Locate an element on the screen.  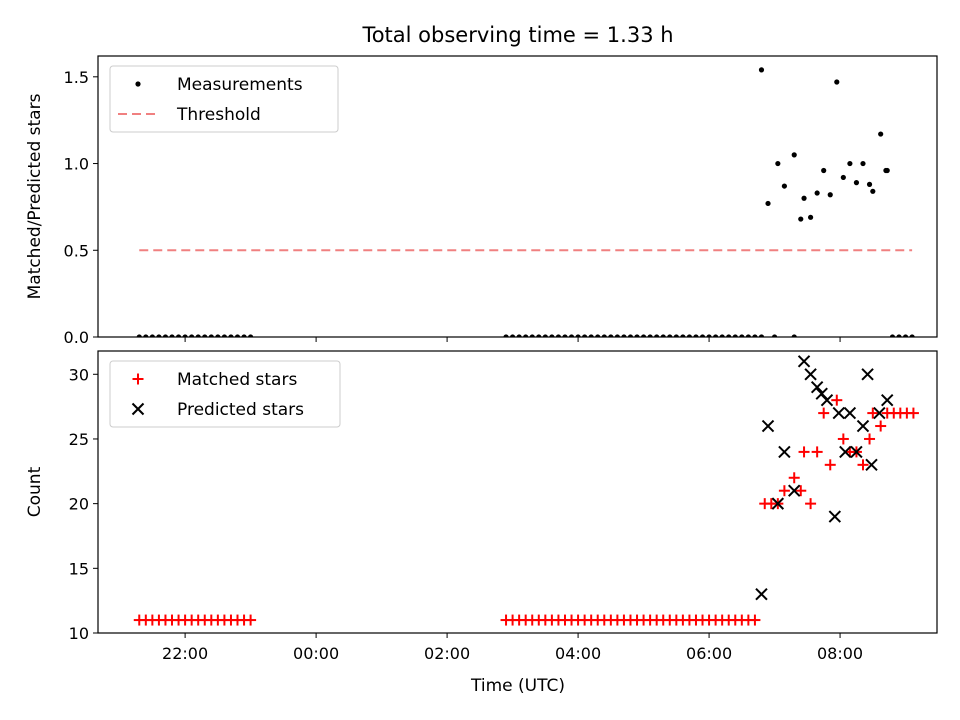
y-tick-label: 15 is located at coordinates (79, 568).